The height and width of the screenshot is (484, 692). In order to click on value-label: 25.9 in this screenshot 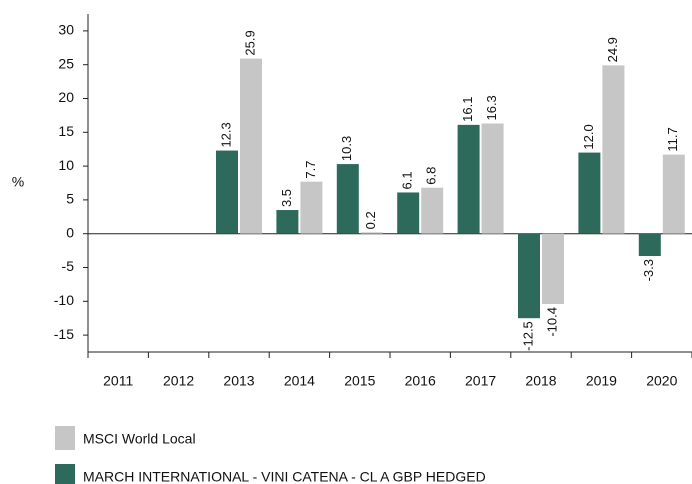, I will do `click(249, 42)`.